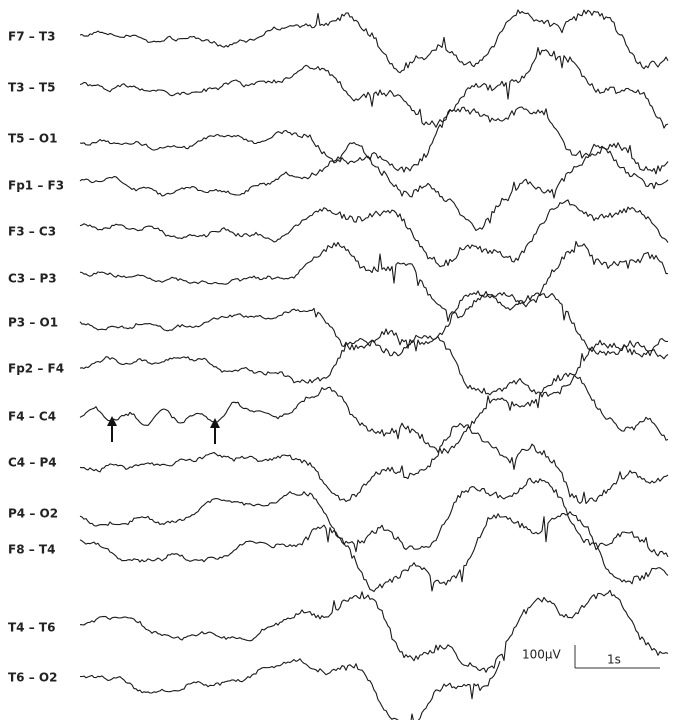 This screenshot has height=720, width=691. What do you see at coordinates (32, 139) in the screenshot?
I see `channel-label: T5 – O1` at bounding box center [32, 139].